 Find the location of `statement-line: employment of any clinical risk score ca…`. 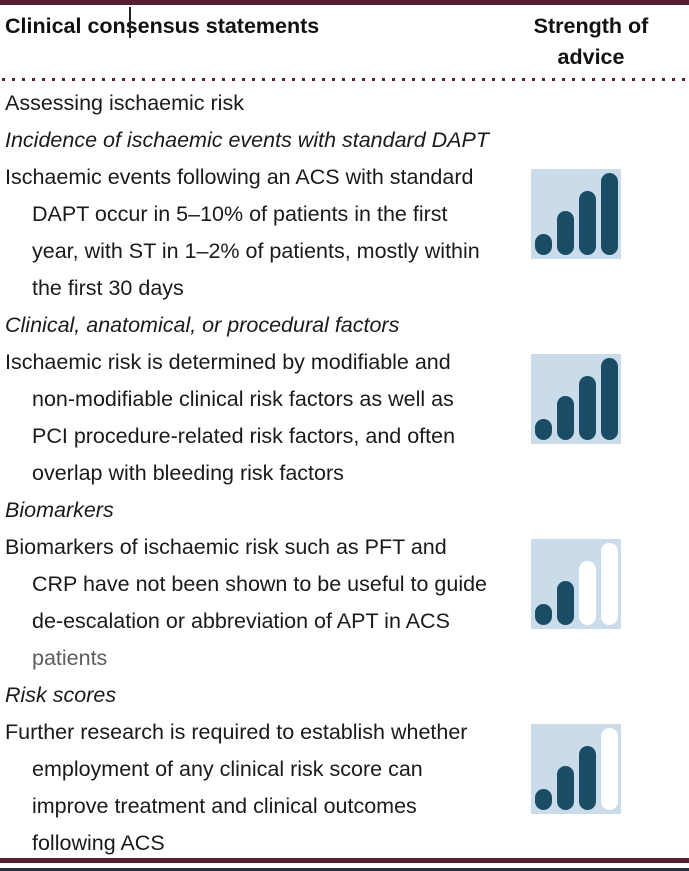

statement-line: employment of any clinical risk score ca… is located at coordinates (227, 769).